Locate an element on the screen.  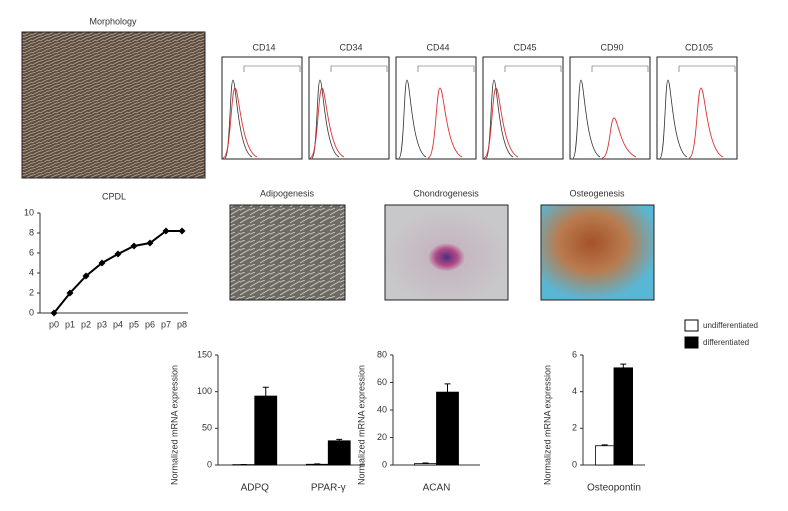
x-tick-label: PPAR-γ is located at coordinates (328, 488).